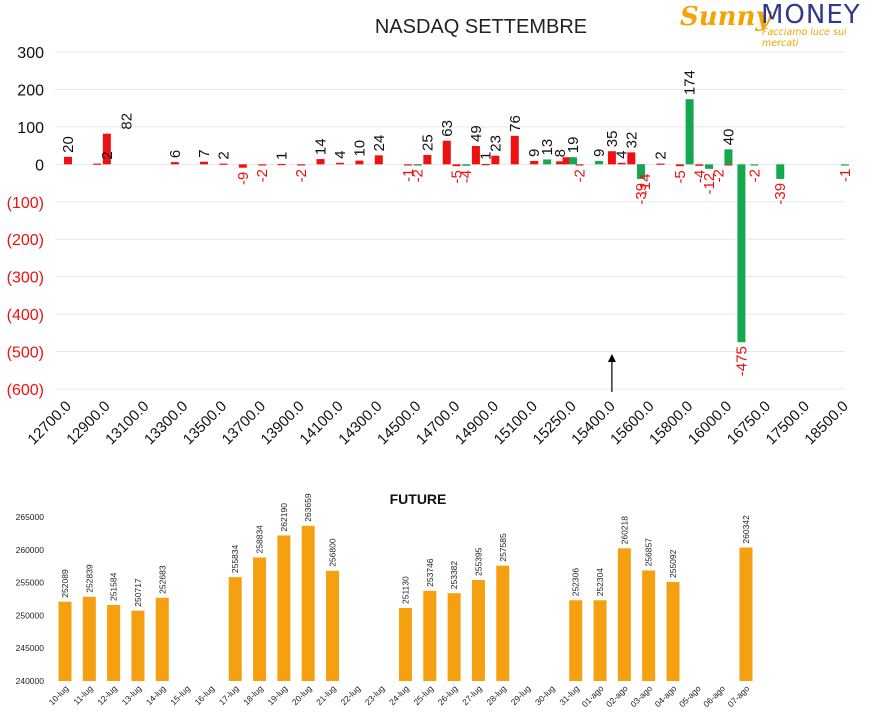  Describe the element at coordinates (418, 499) in the screenshot. I see `future-title: FUTURE` at that location.